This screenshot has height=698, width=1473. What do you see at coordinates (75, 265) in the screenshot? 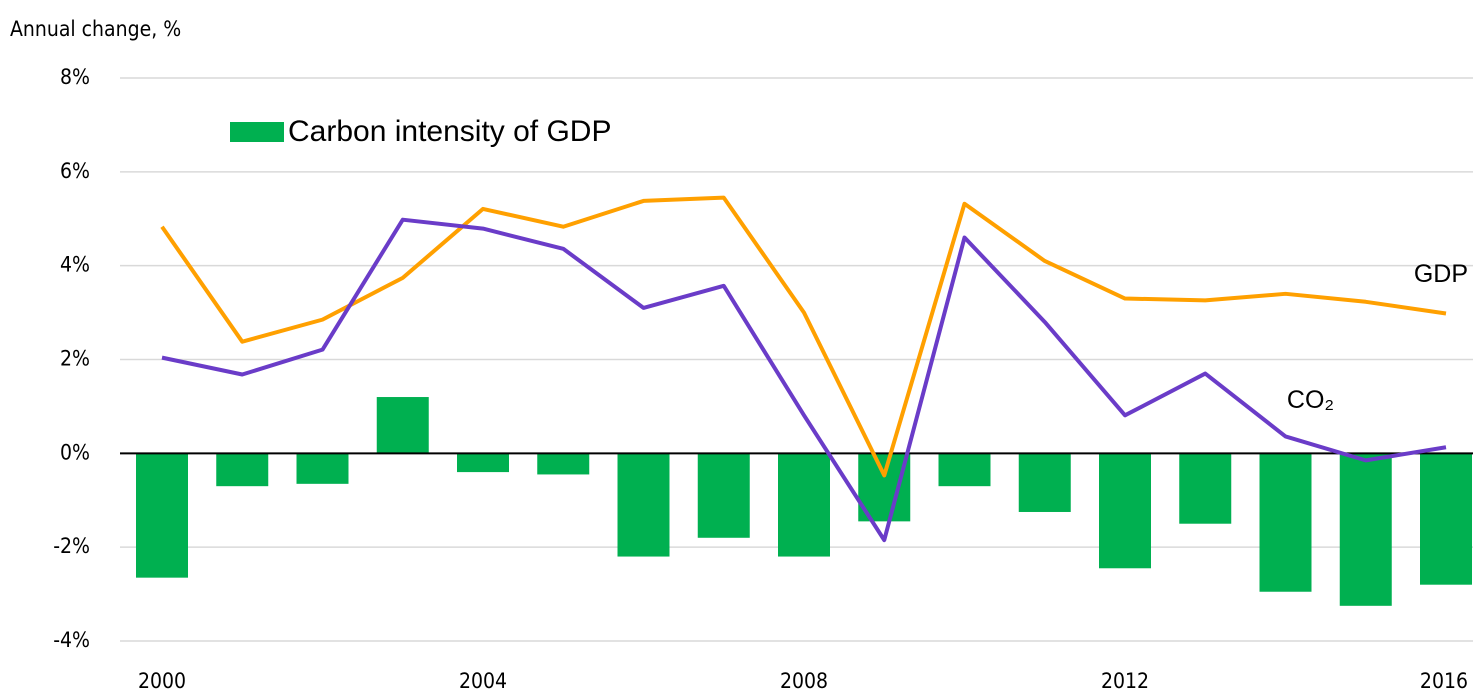
I see `y-tick-label: 4%` at bounding box center [75, 265].